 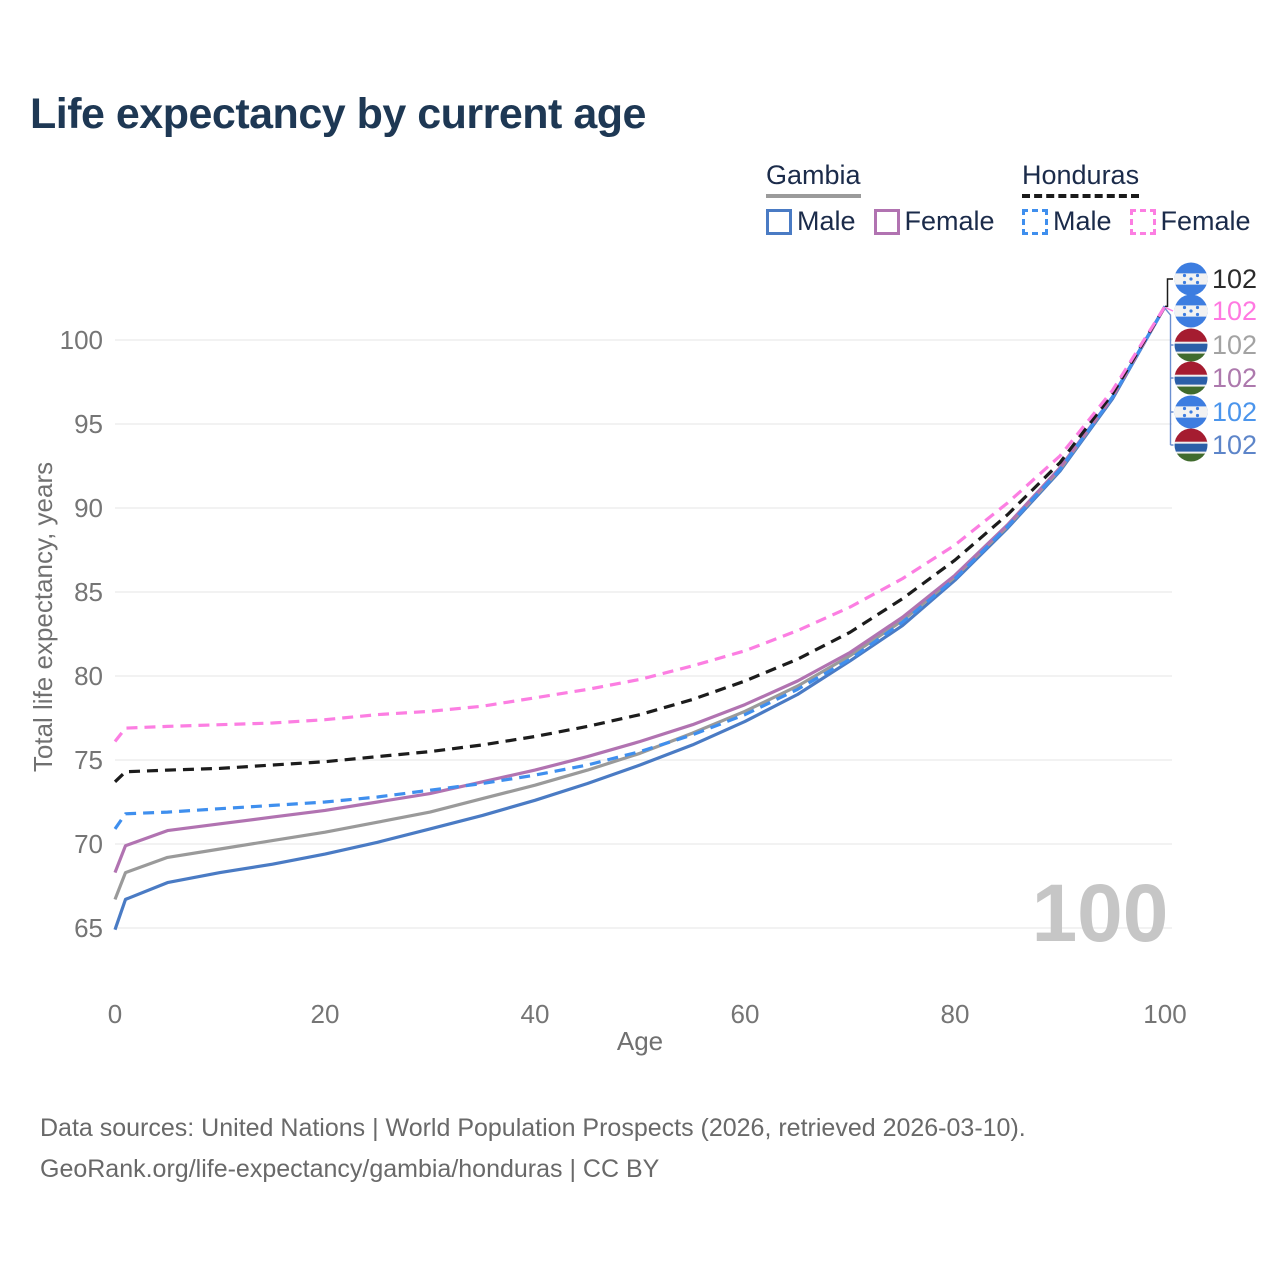 I want to click on y-tick-label: 90, so click(x=88, y=508).